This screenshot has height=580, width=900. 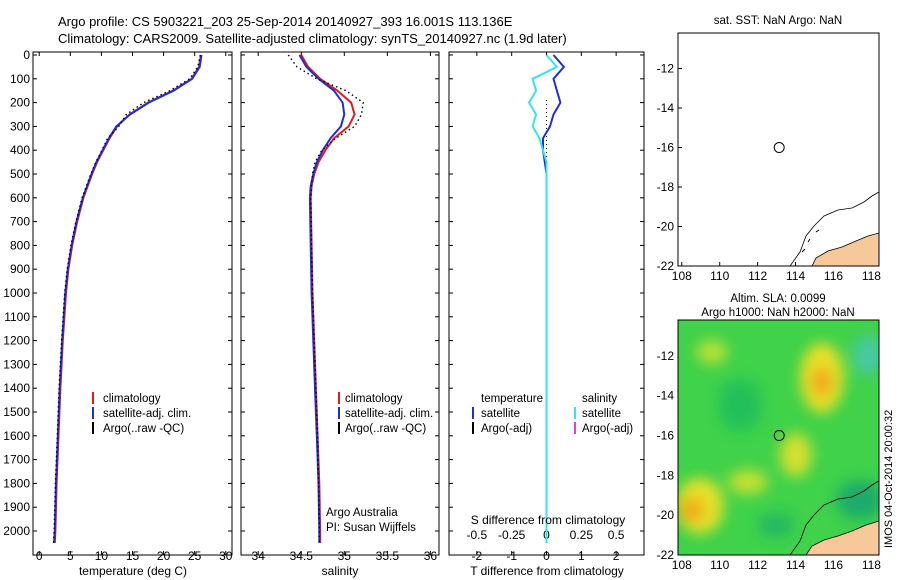 What do you see at coordinates (133, 571) in the screenshot?
I see `temperature-xlabel: temperature (deg C)` at bounding box center [133, 571].